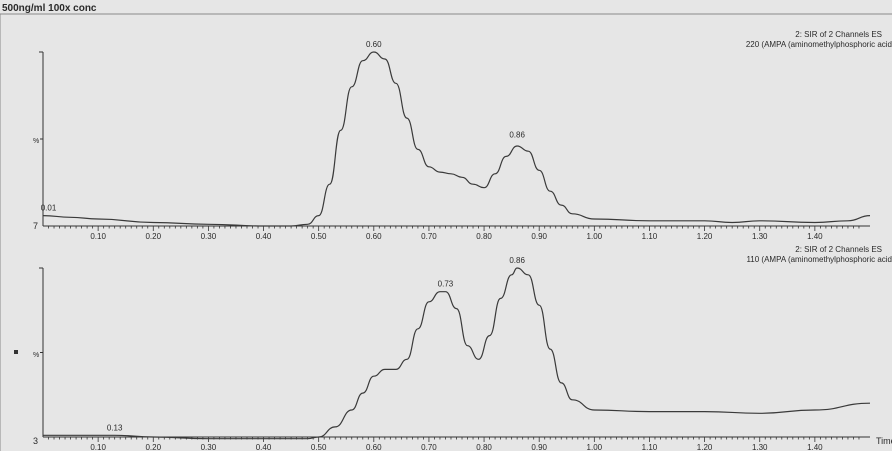 This screenshot has height=451, width=892. What do you see at coordinates (35, 226) in the screenshot?
I see `baseline-label: 7` at bounding box center [35, 226].